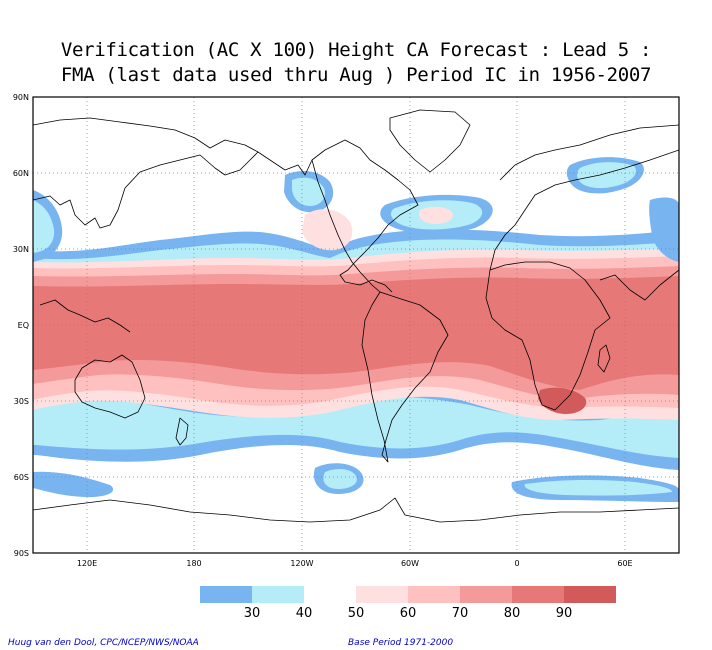  Describe the element at coordinates (73, 484) in the screenshot. I see `patch-30-sh-southwest` at that location.